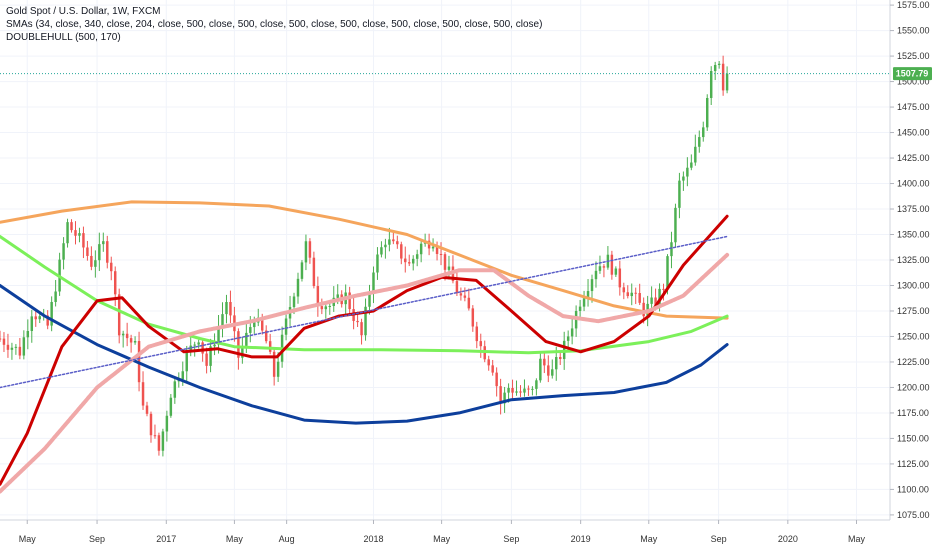  Describe the element at coordinates (63, 37) in the screenshot. I see `doublehull-indicator-label: DOUBLEHULL (500, 170)` at that location.